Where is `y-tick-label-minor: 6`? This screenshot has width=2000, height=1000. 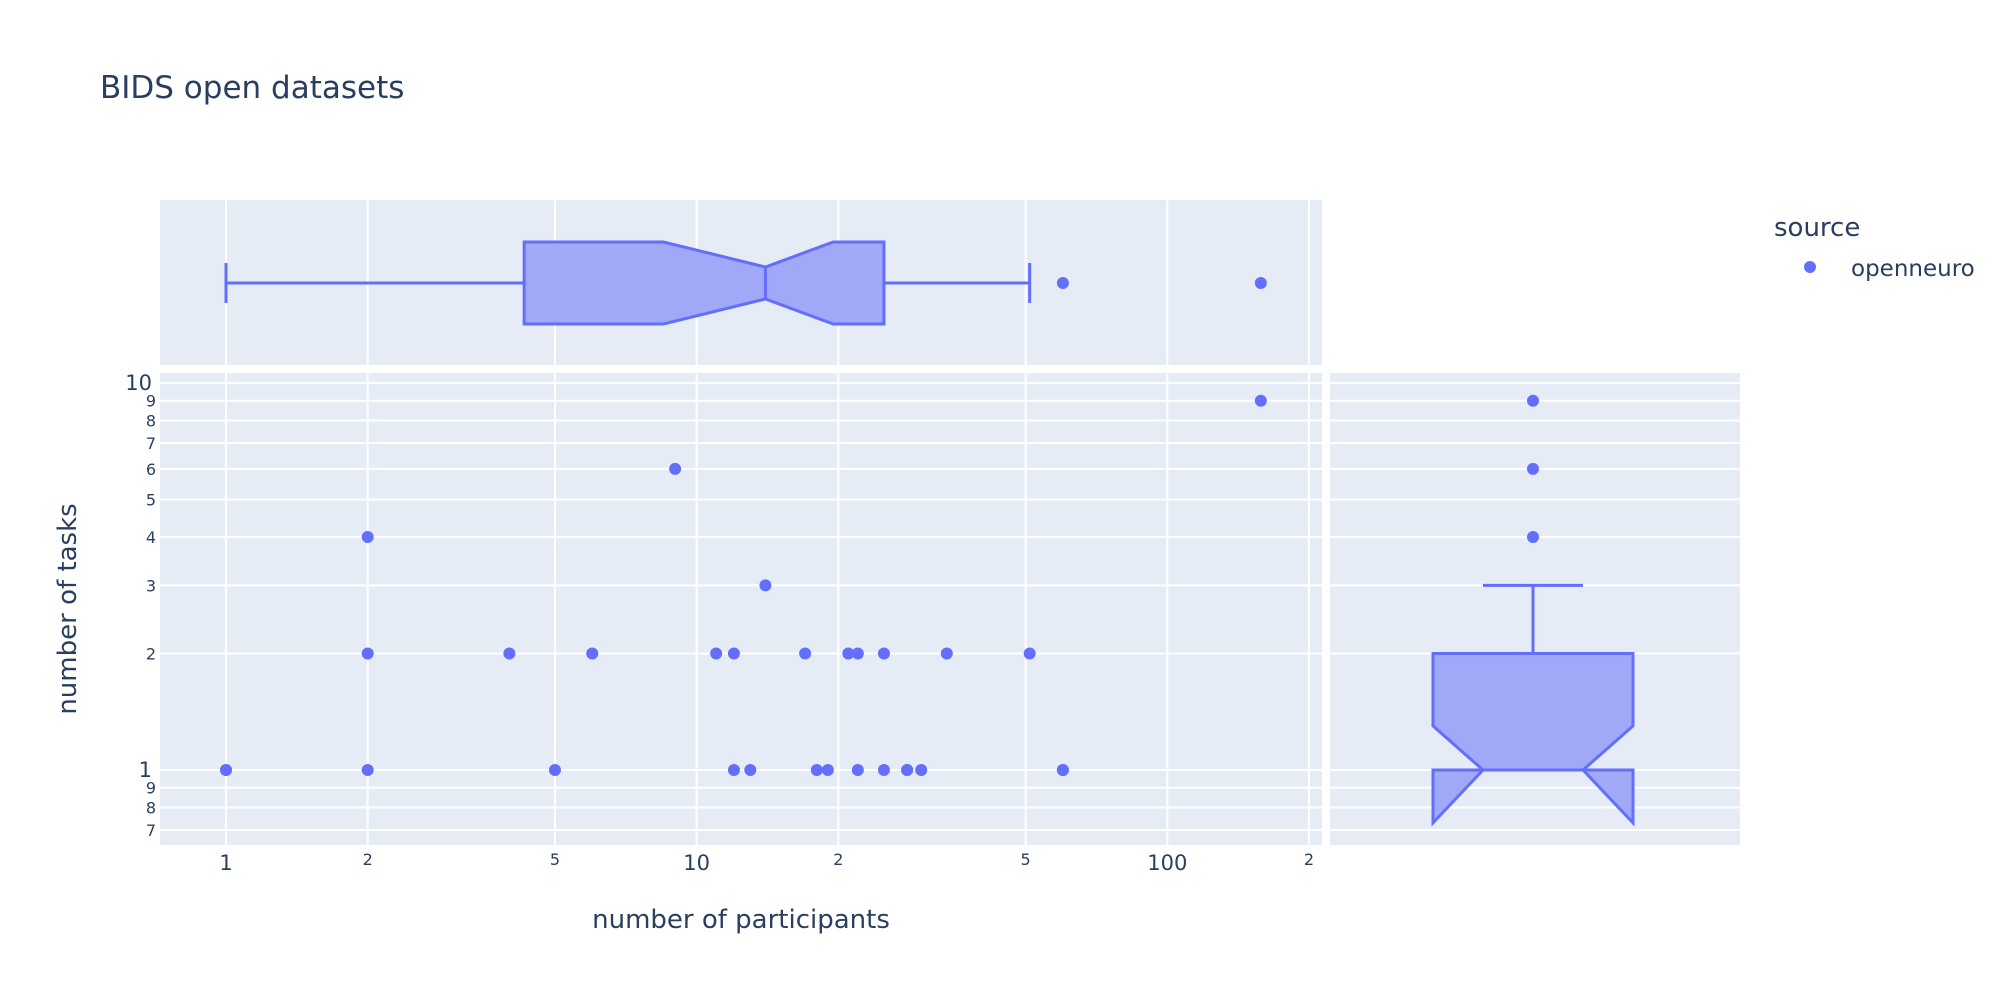 y-tick-label-minor: 6 is located at coordinates (151, 469).